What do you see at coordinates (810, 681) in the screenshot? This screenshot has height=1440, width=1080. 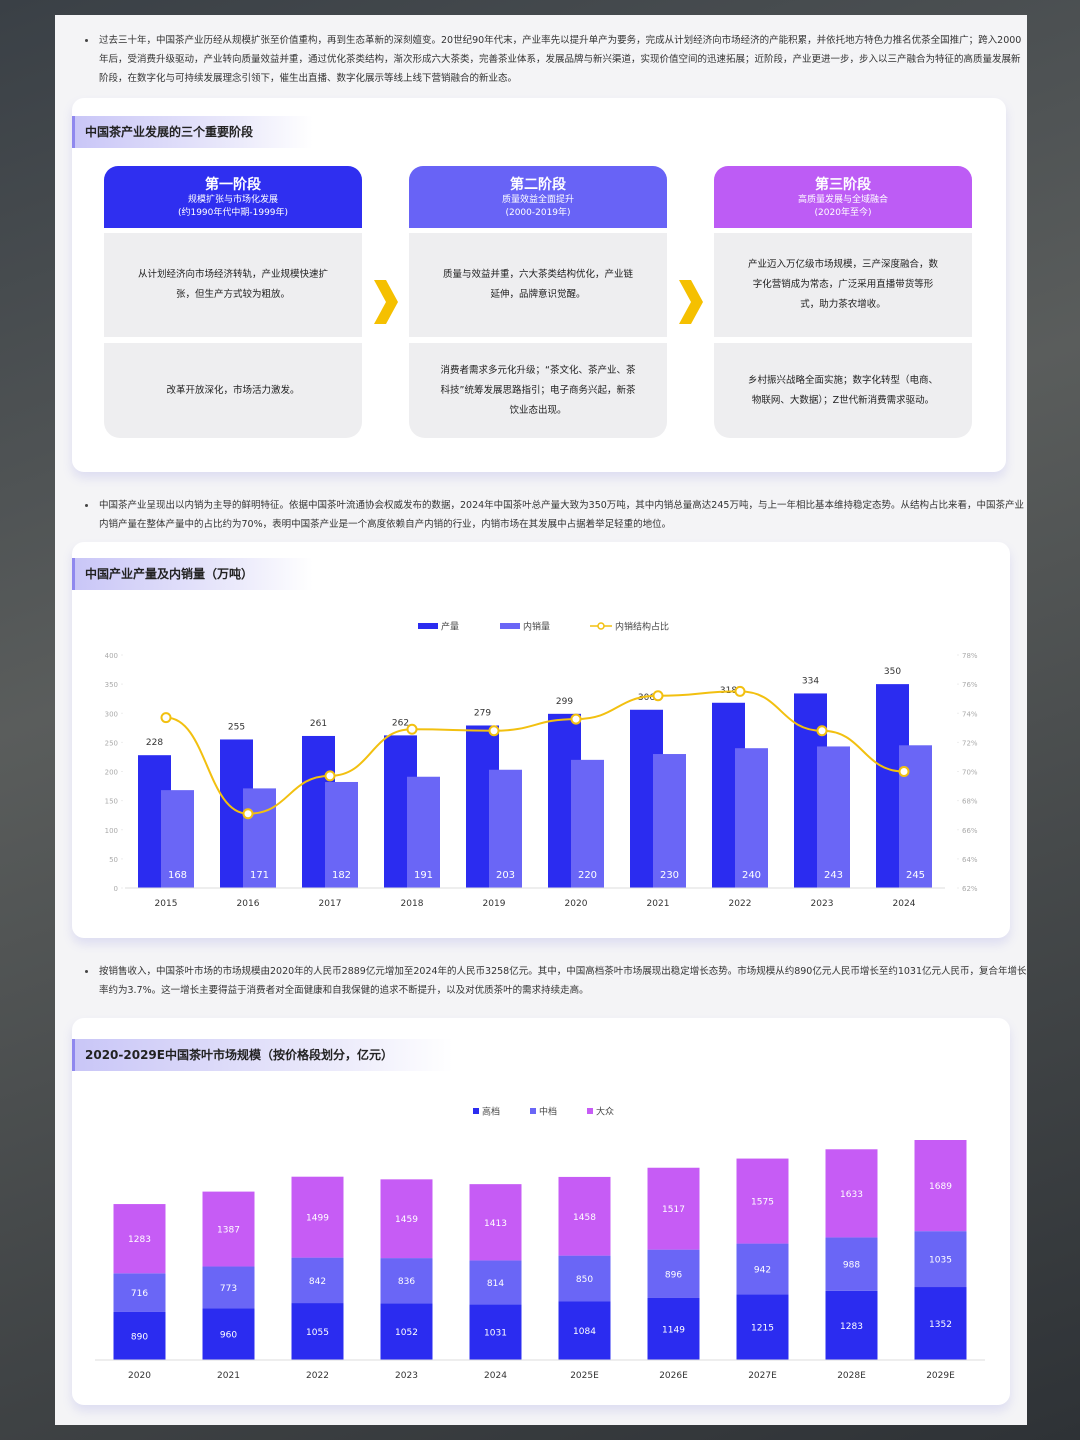 I see `value-label: 334` at bounding box center [810, 681].